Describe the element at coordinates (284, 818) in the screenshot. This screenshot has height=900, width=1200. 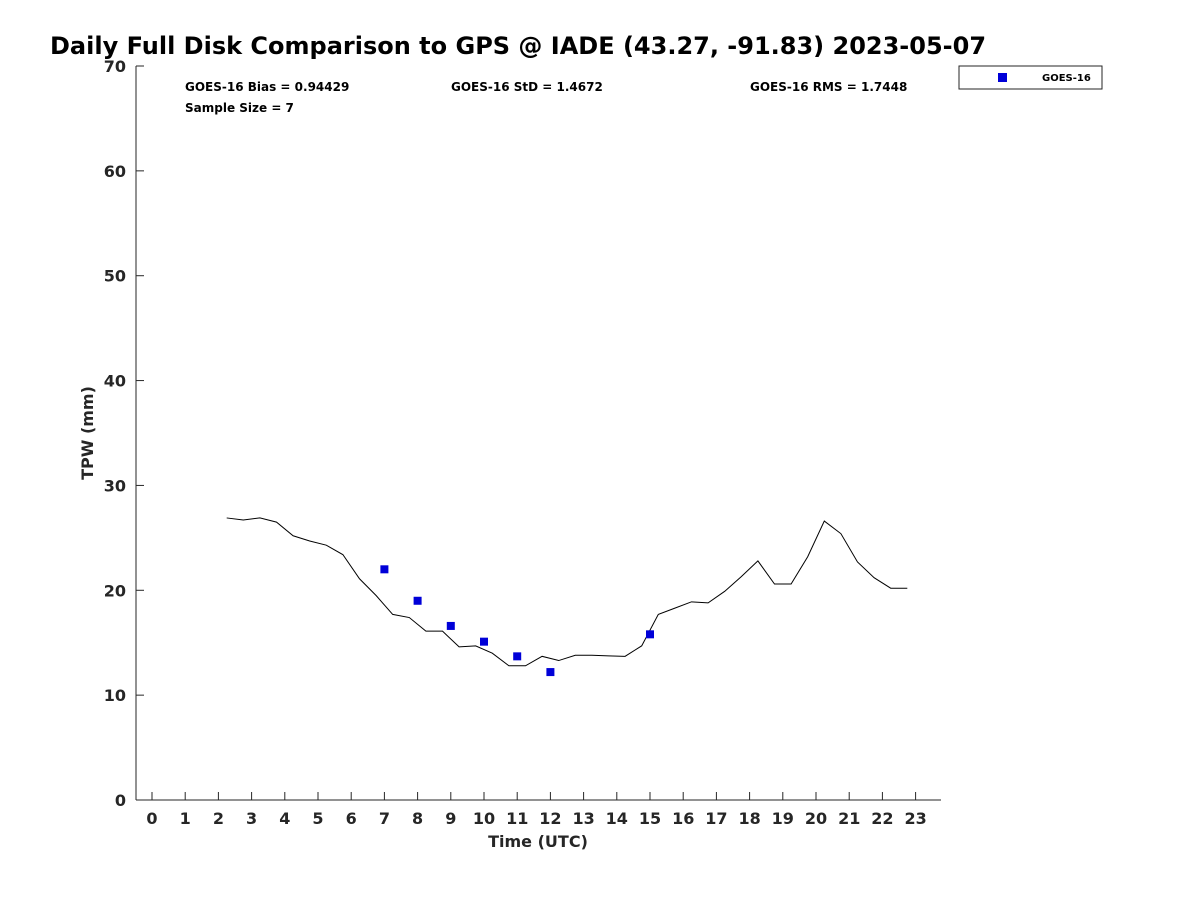
I see `x-tick-label: 4` at that location.